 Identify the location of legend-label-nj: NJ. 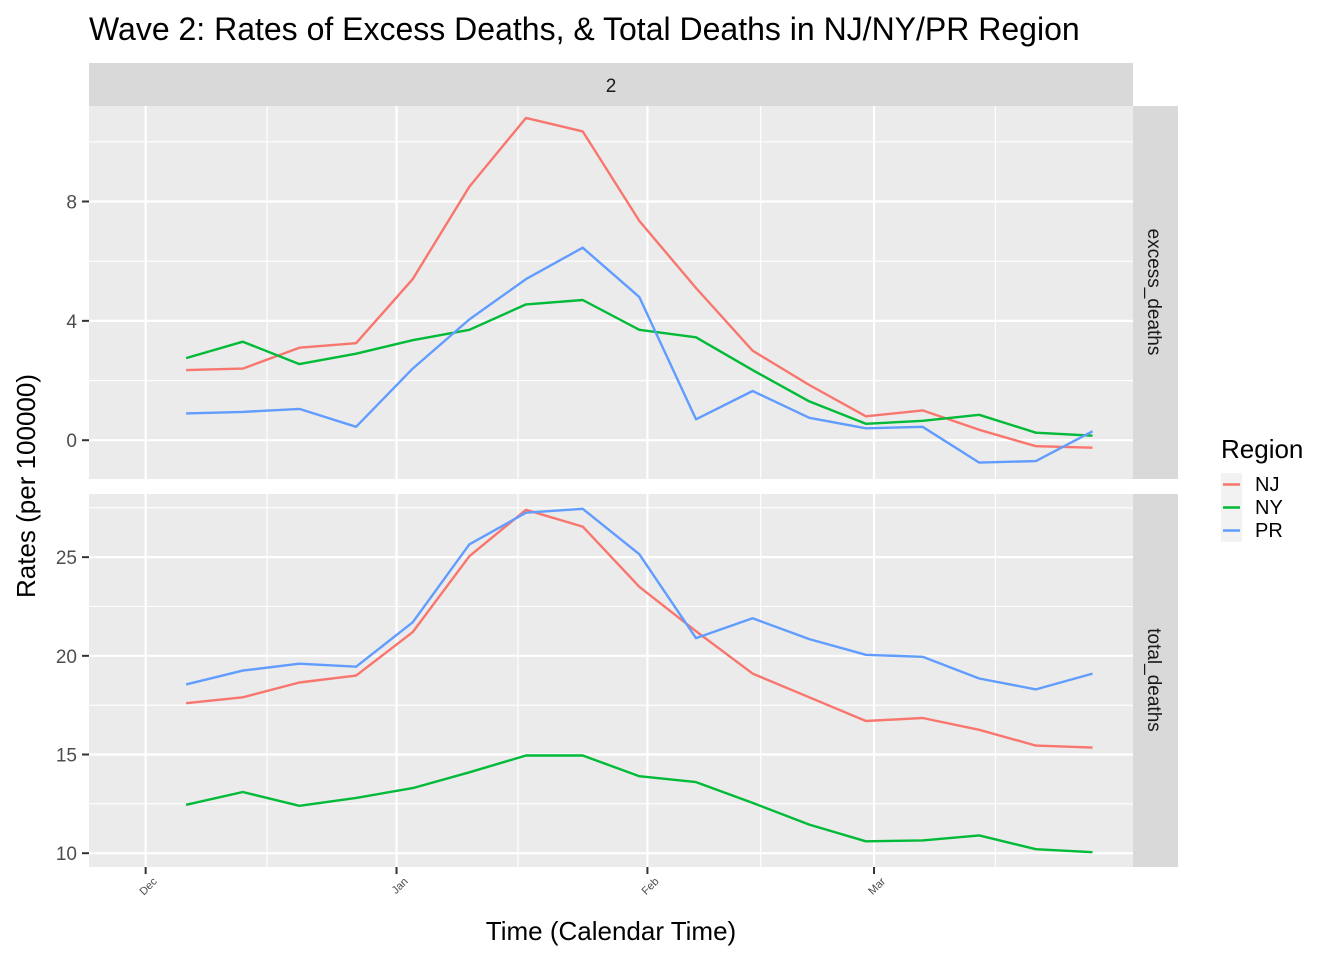
(1267, 485).